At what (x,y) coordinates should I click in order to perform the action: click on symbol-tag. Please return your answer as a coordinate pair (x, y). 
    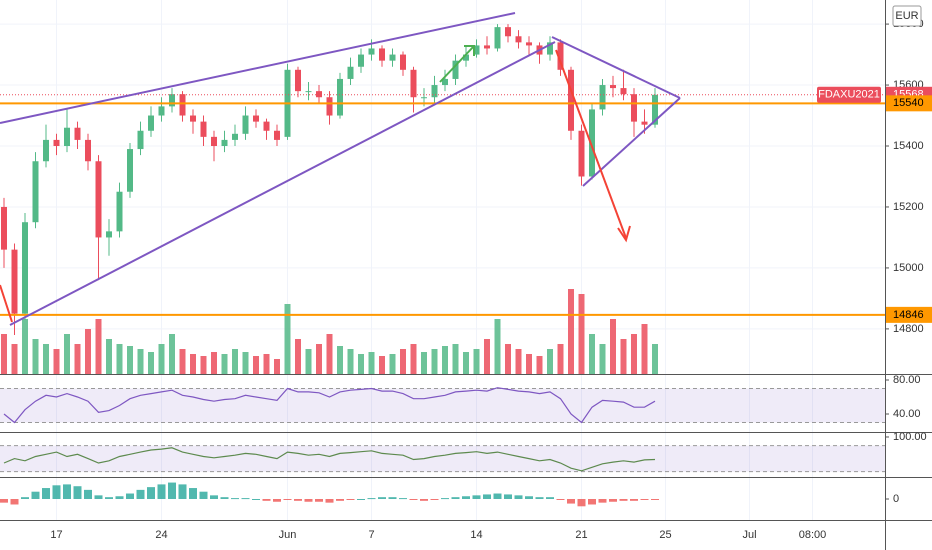
    Looking at the image, I should click on (849, 94).